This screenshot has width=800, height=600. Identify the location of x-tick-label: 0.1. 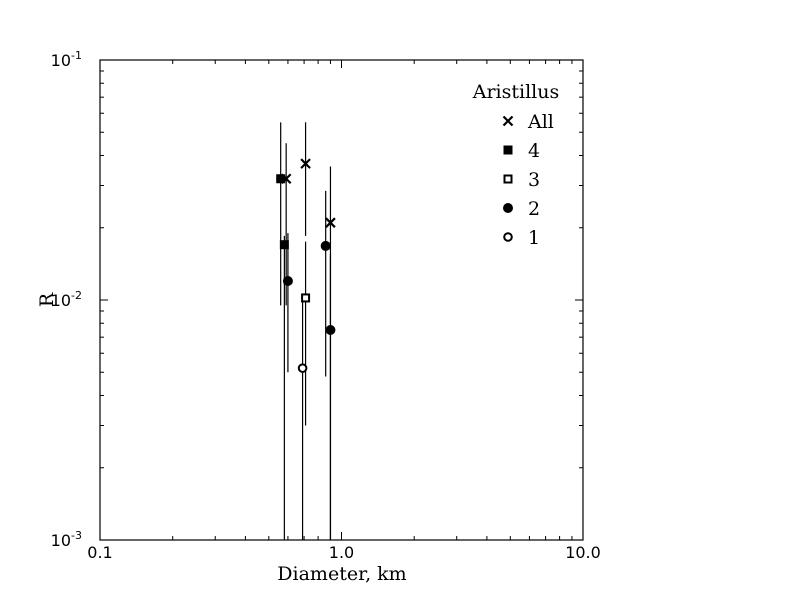
(99, 552).